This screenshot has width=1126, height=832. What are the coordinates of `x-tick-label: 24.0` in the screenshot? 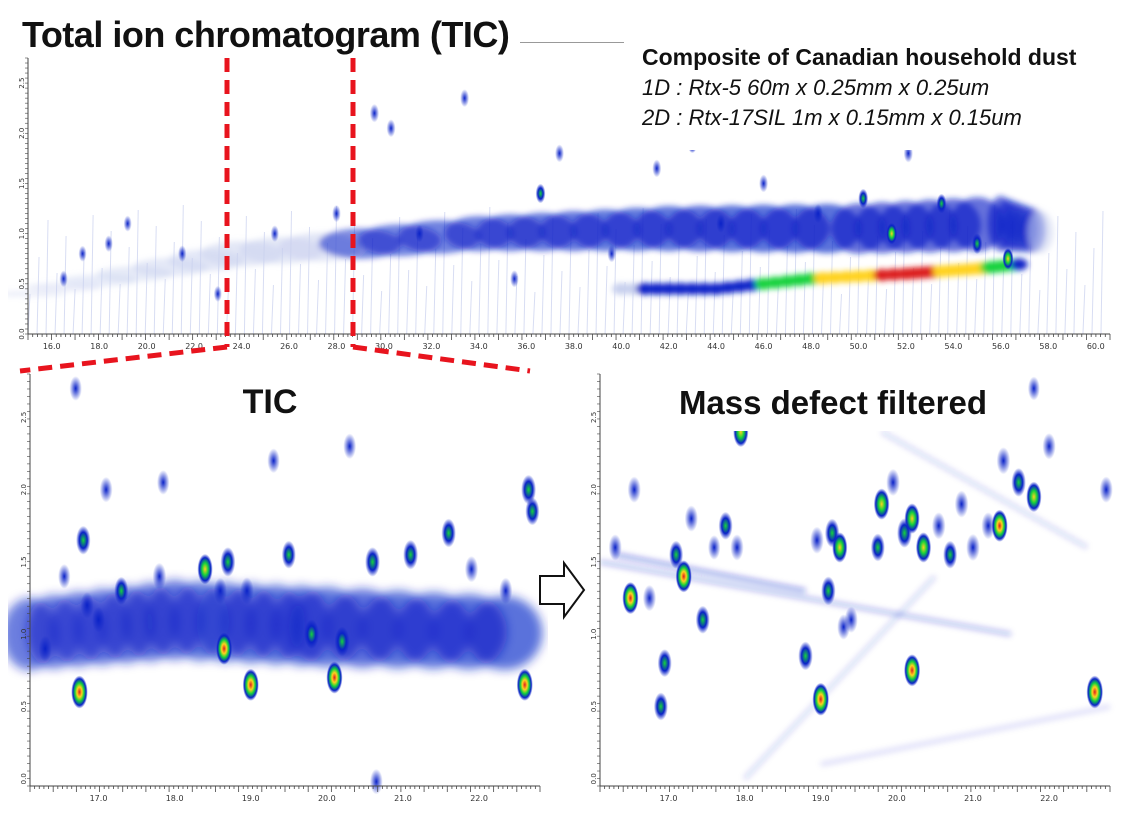 It's located at (242, 346).